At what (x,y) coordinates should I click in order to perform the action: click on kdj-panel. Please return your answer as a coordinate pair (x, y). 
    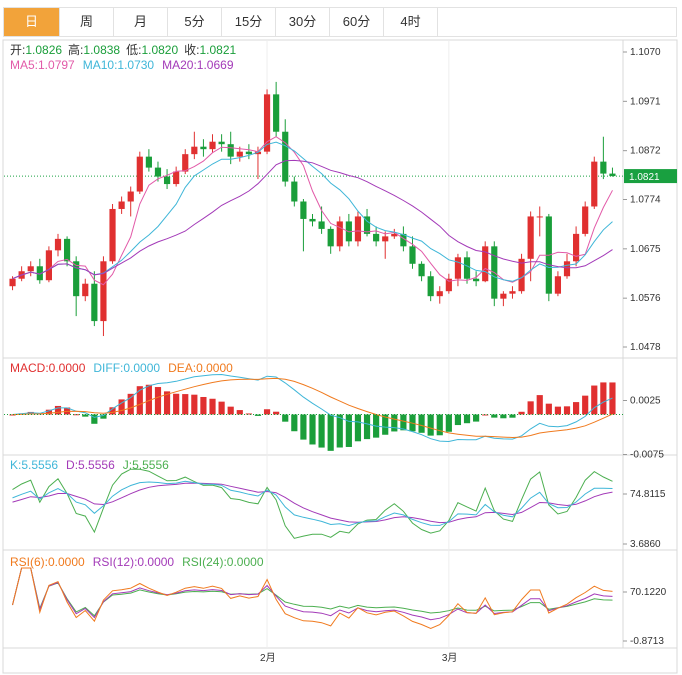
    Looking at the image, I should click on (312, 503).